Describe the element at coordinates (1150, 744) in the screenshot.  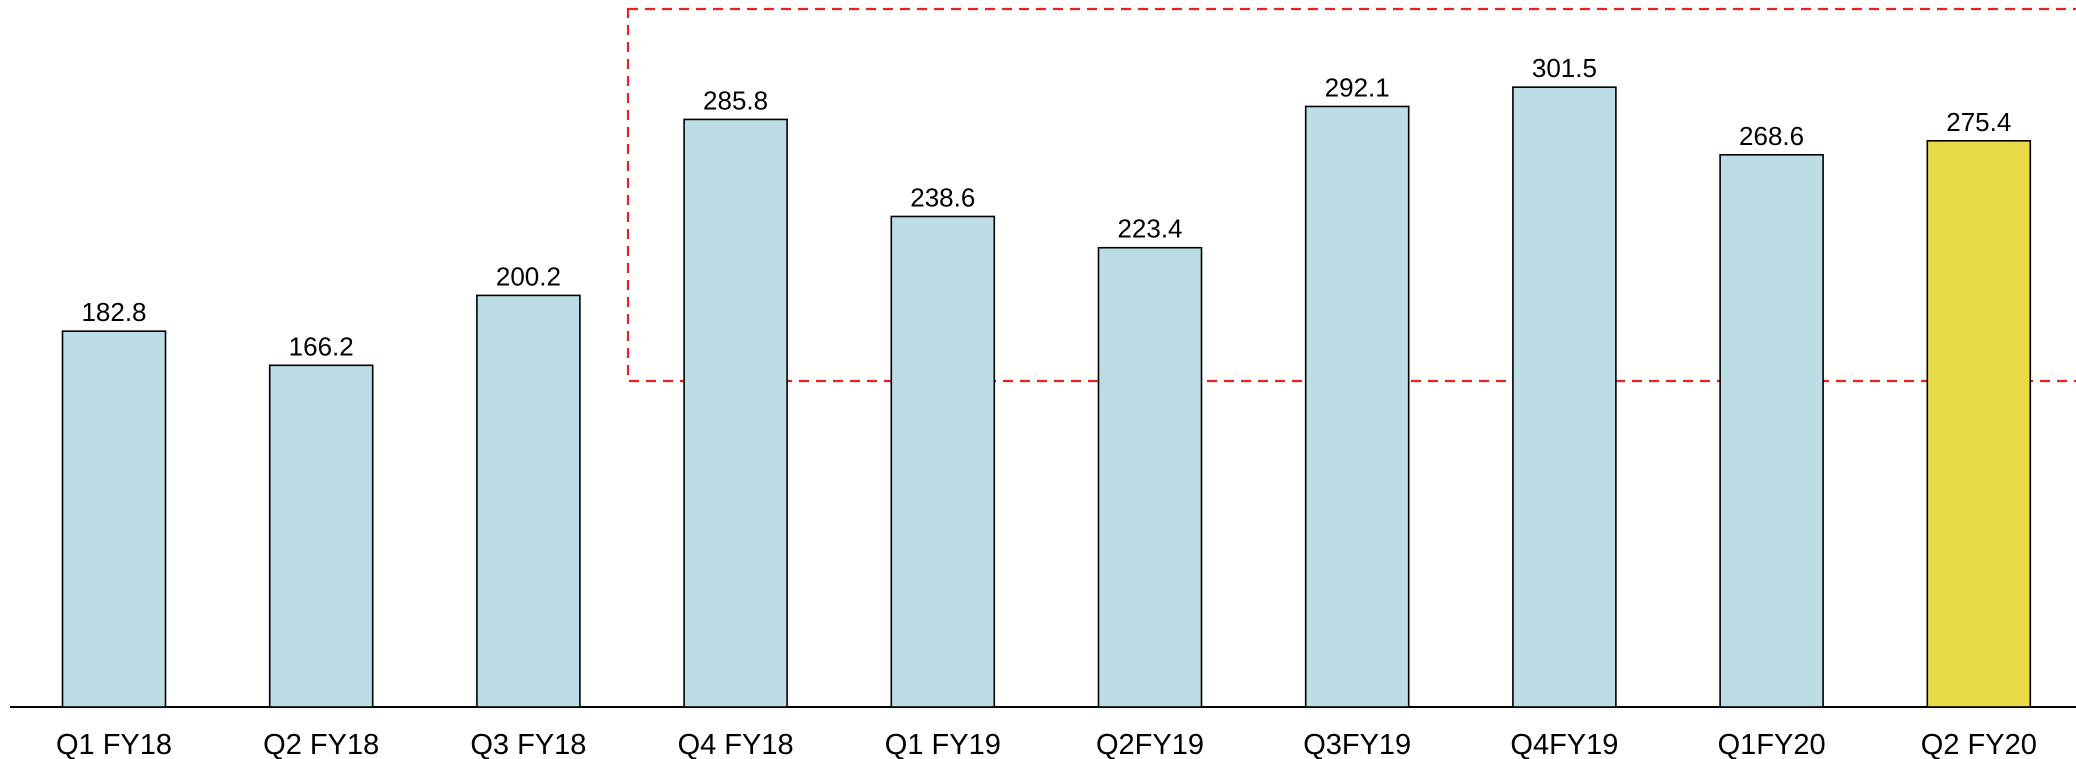
I see `x-tick-label: Q2FY19` at that location.